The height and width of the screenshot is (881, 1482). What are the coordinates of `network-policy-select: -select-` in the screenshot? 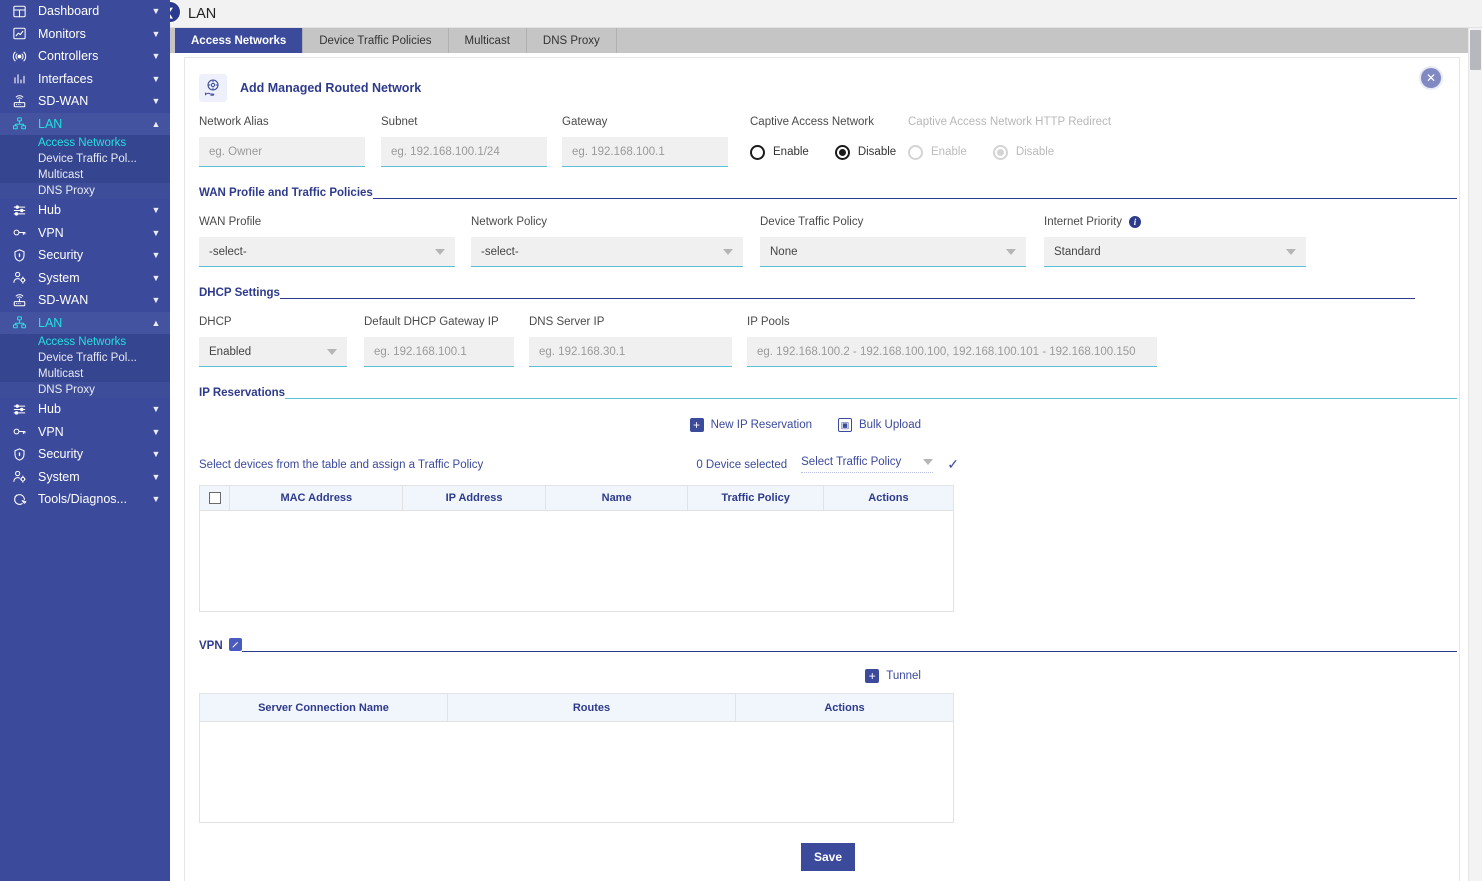 It's located at (607, 252).